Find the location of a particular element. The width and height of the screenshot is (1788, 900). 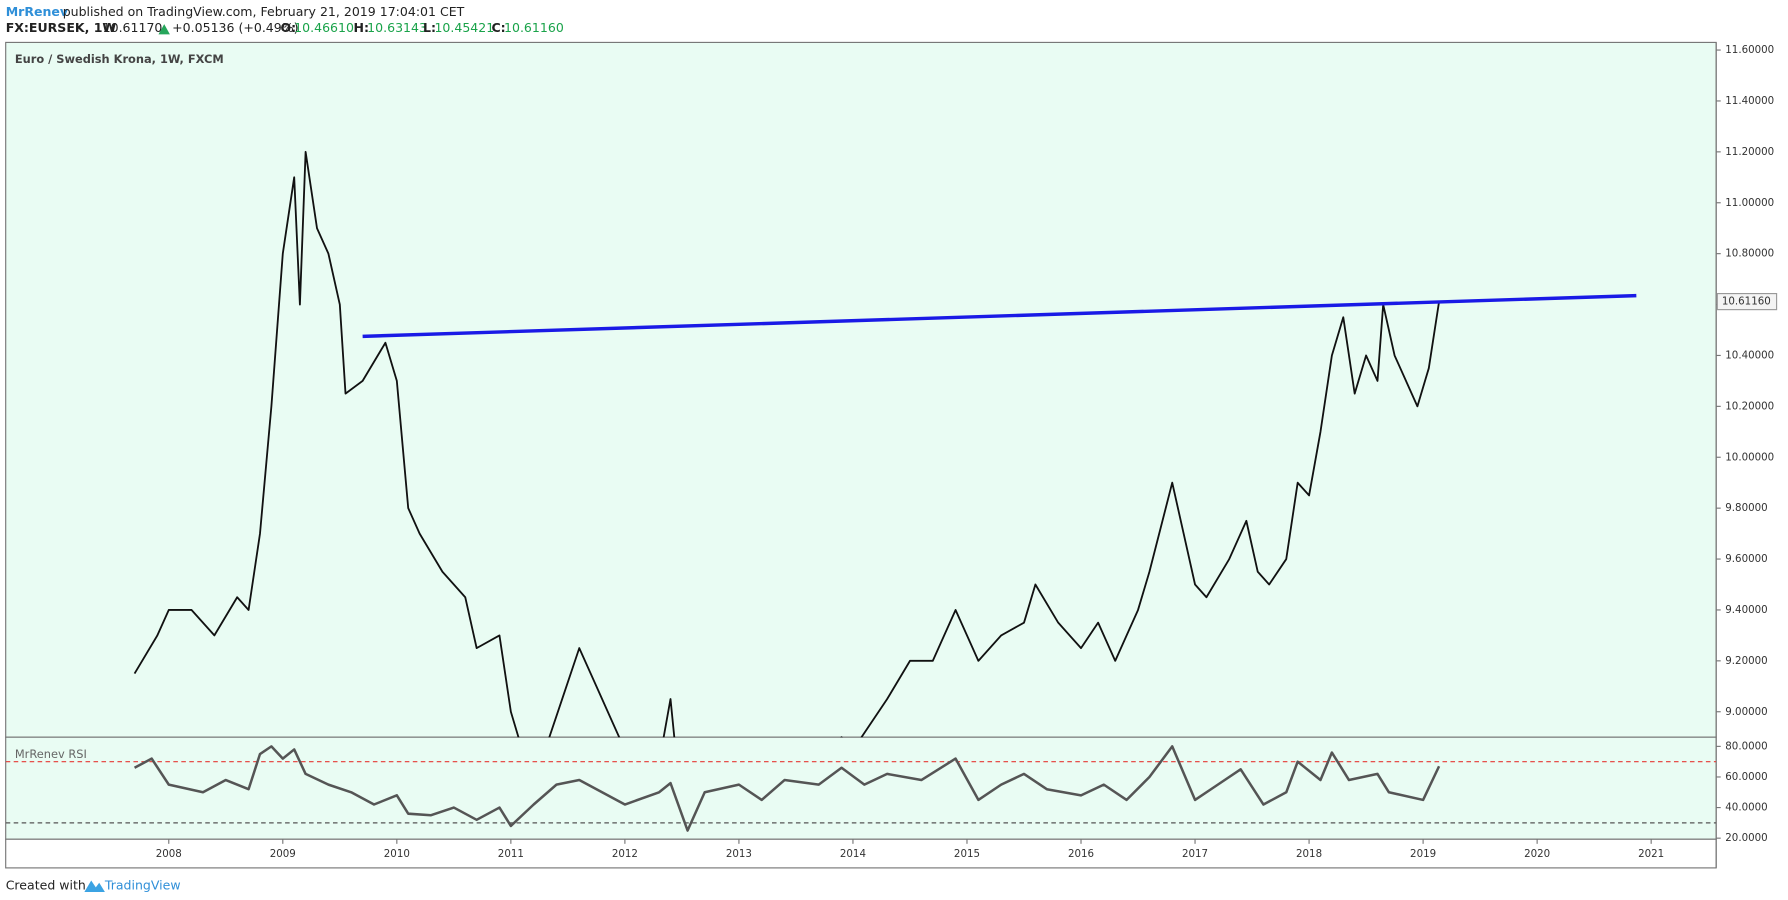

l-label: L: is located at coordinates (429, 27).